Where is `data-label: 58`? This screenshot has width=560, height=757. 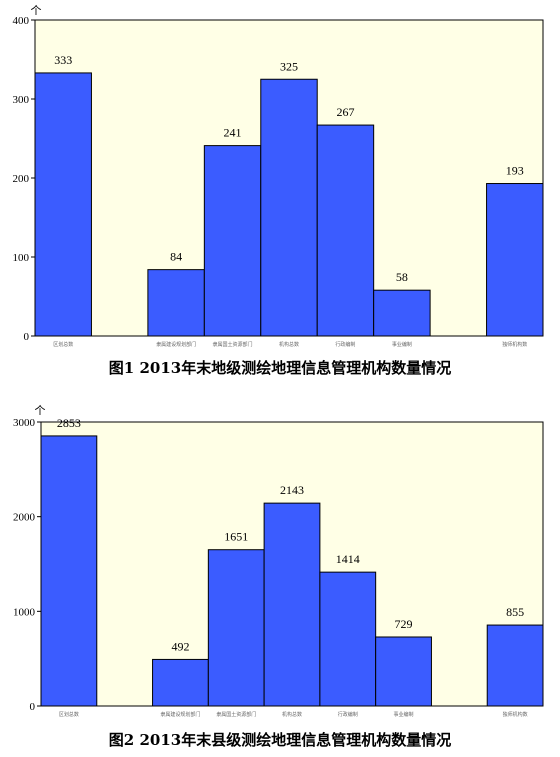
data-label: 58 is located at coordinates (402, 277).